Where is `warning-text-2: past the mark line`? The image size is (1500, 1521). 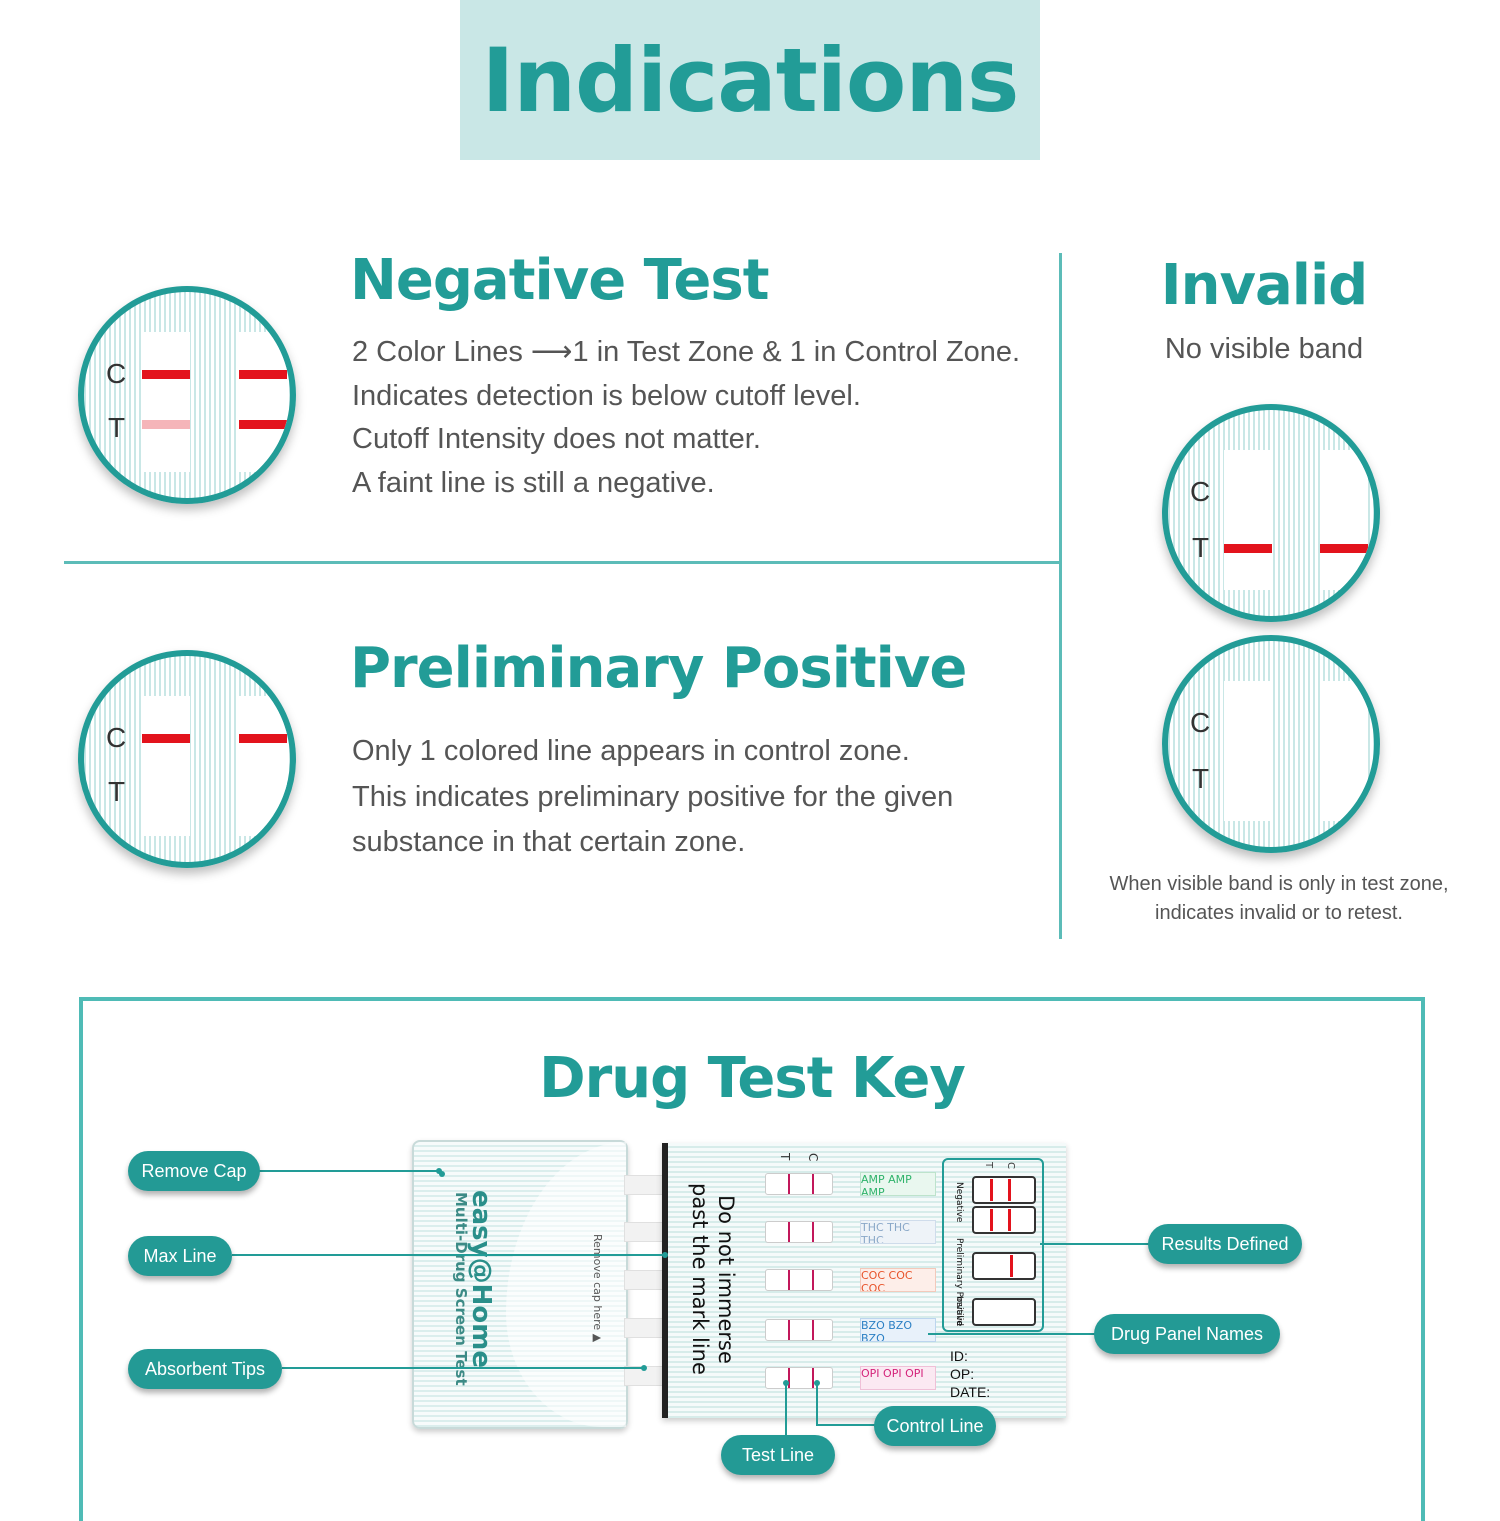 warning-text-2: past the mark line is located at coordinates (700, 1279).